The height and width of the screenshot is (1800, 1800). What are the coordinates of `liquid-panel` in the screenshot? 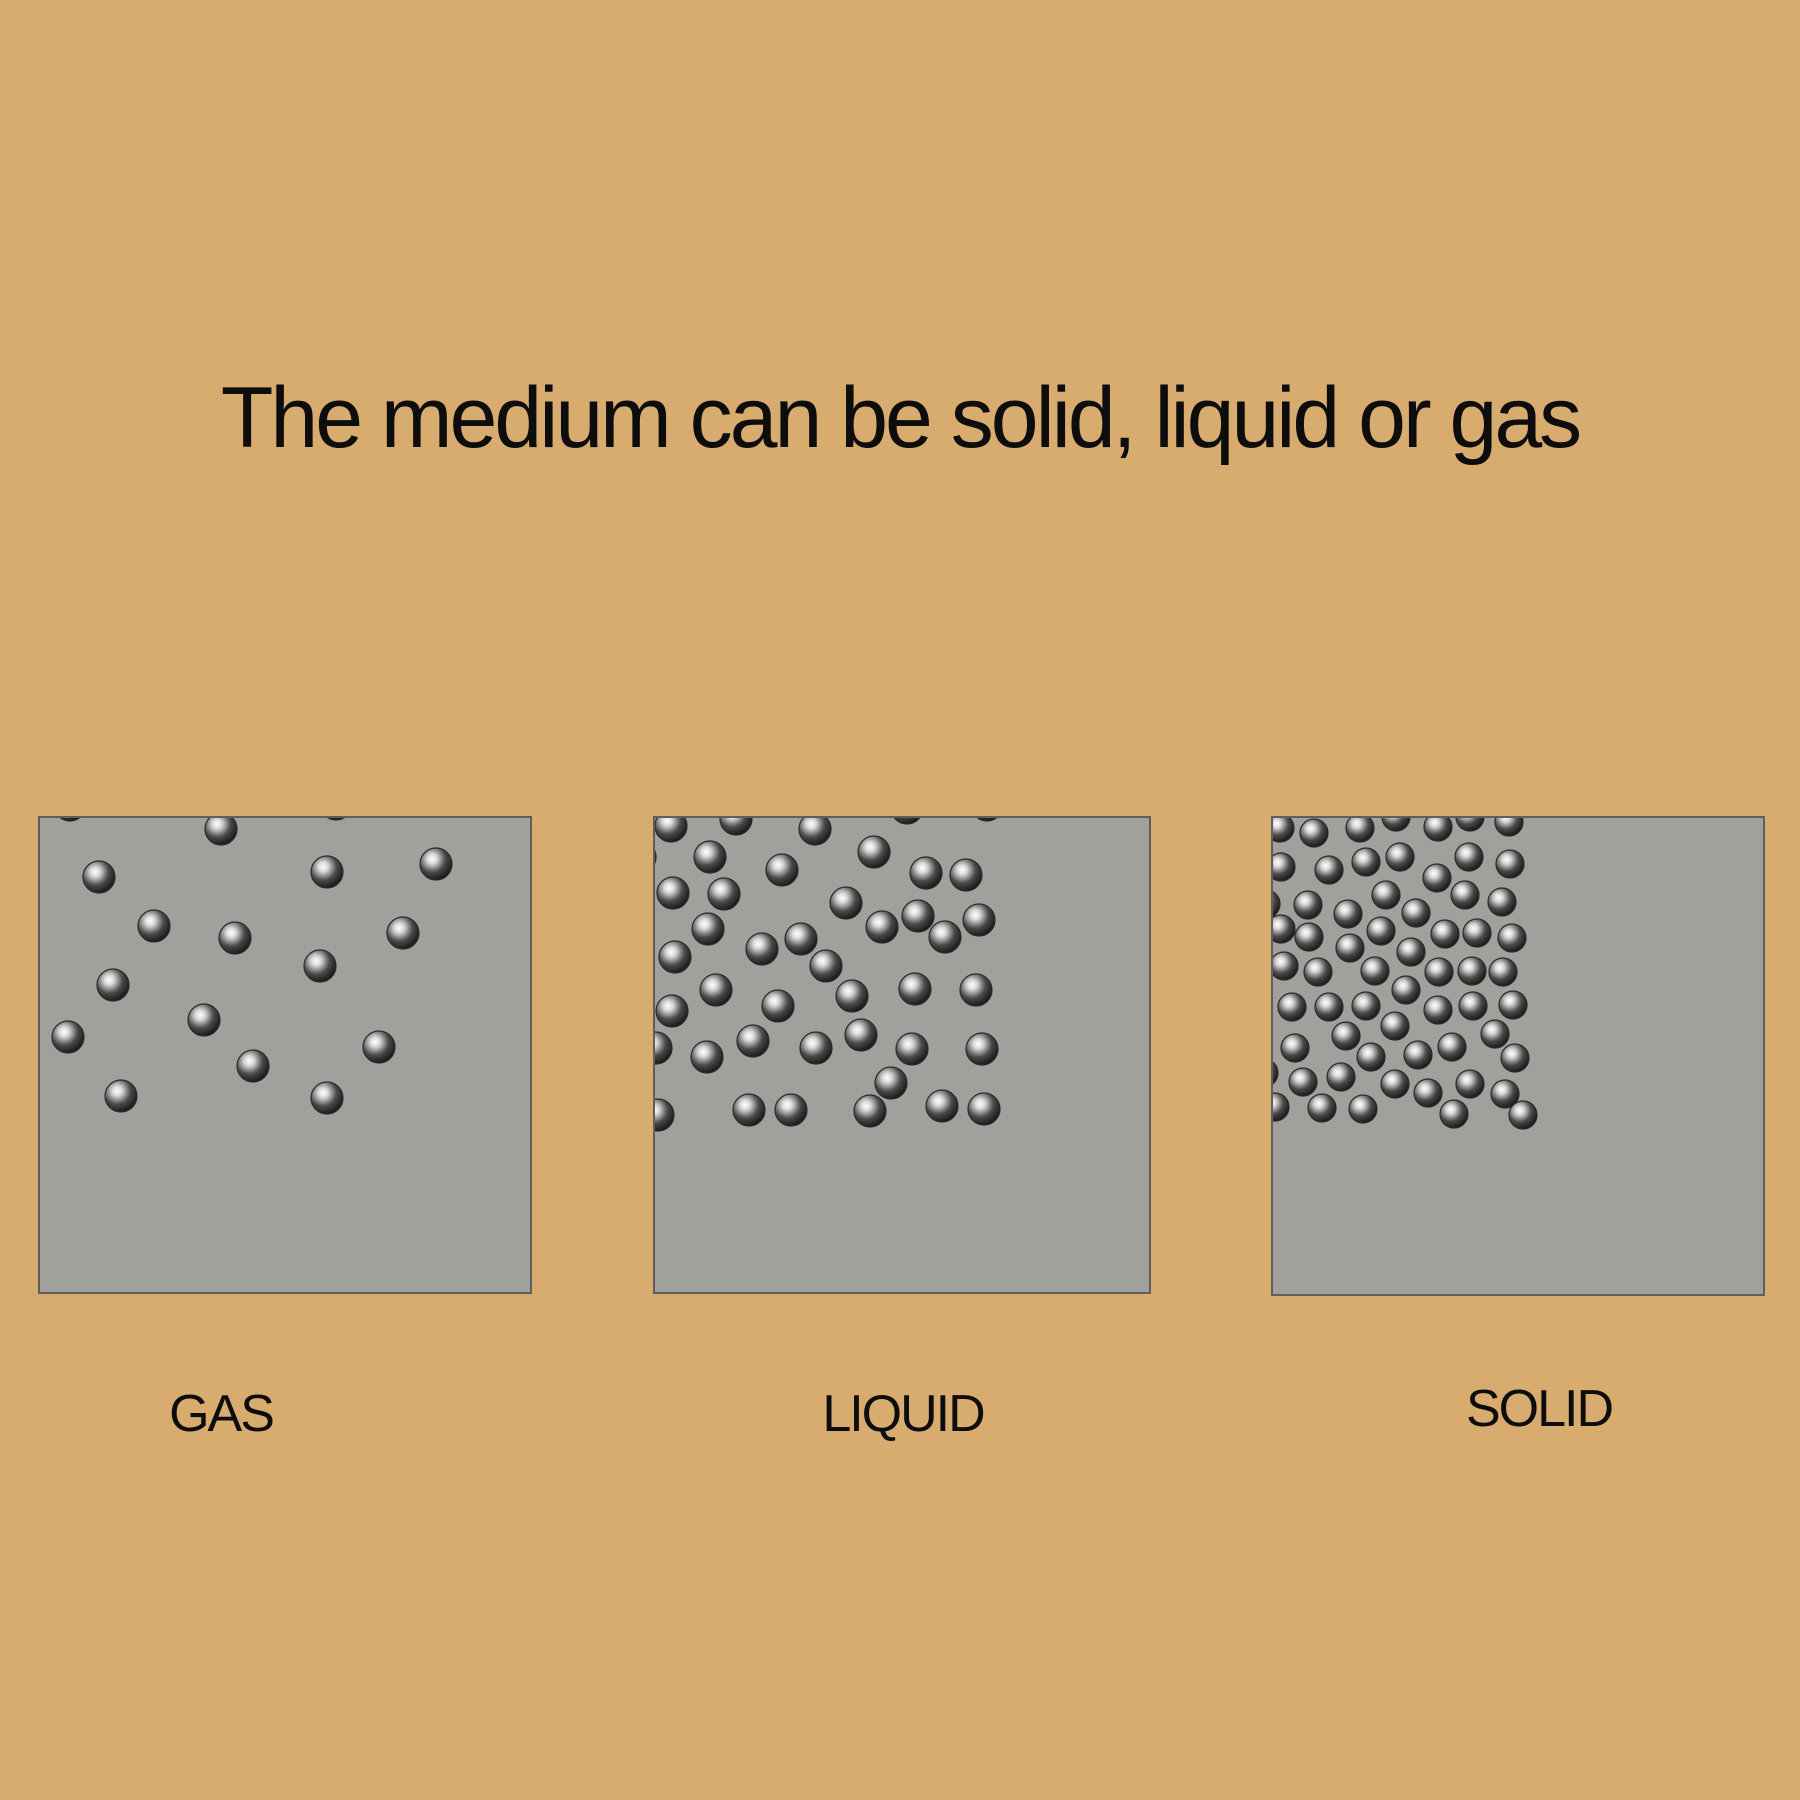 It's located at (902, 1055).